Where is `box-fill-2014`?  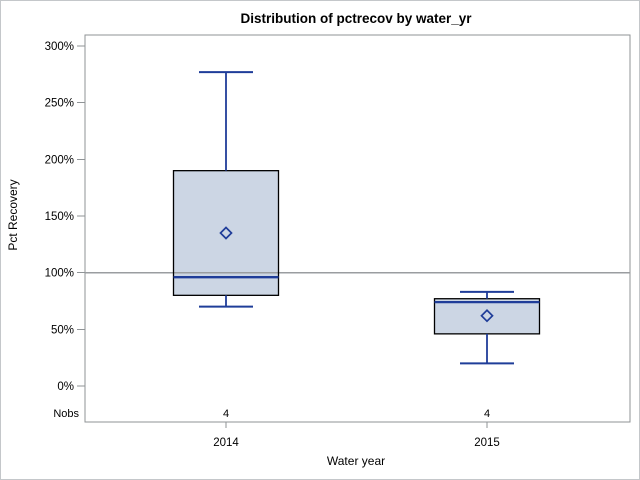
box-fill-2014 is located at coordinates (226, 233).